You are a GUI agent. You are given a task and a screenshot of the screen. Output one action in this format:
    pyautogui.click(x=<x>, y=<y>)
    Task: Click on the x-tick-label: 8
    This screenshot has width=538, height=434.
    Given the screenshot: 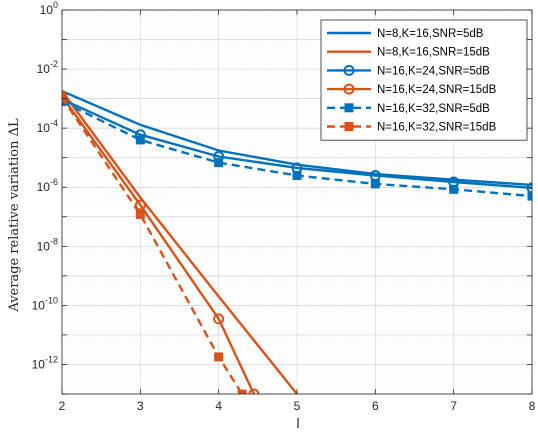 What is the action you would take?
    pyautogui.click(x=532, y=406)
    